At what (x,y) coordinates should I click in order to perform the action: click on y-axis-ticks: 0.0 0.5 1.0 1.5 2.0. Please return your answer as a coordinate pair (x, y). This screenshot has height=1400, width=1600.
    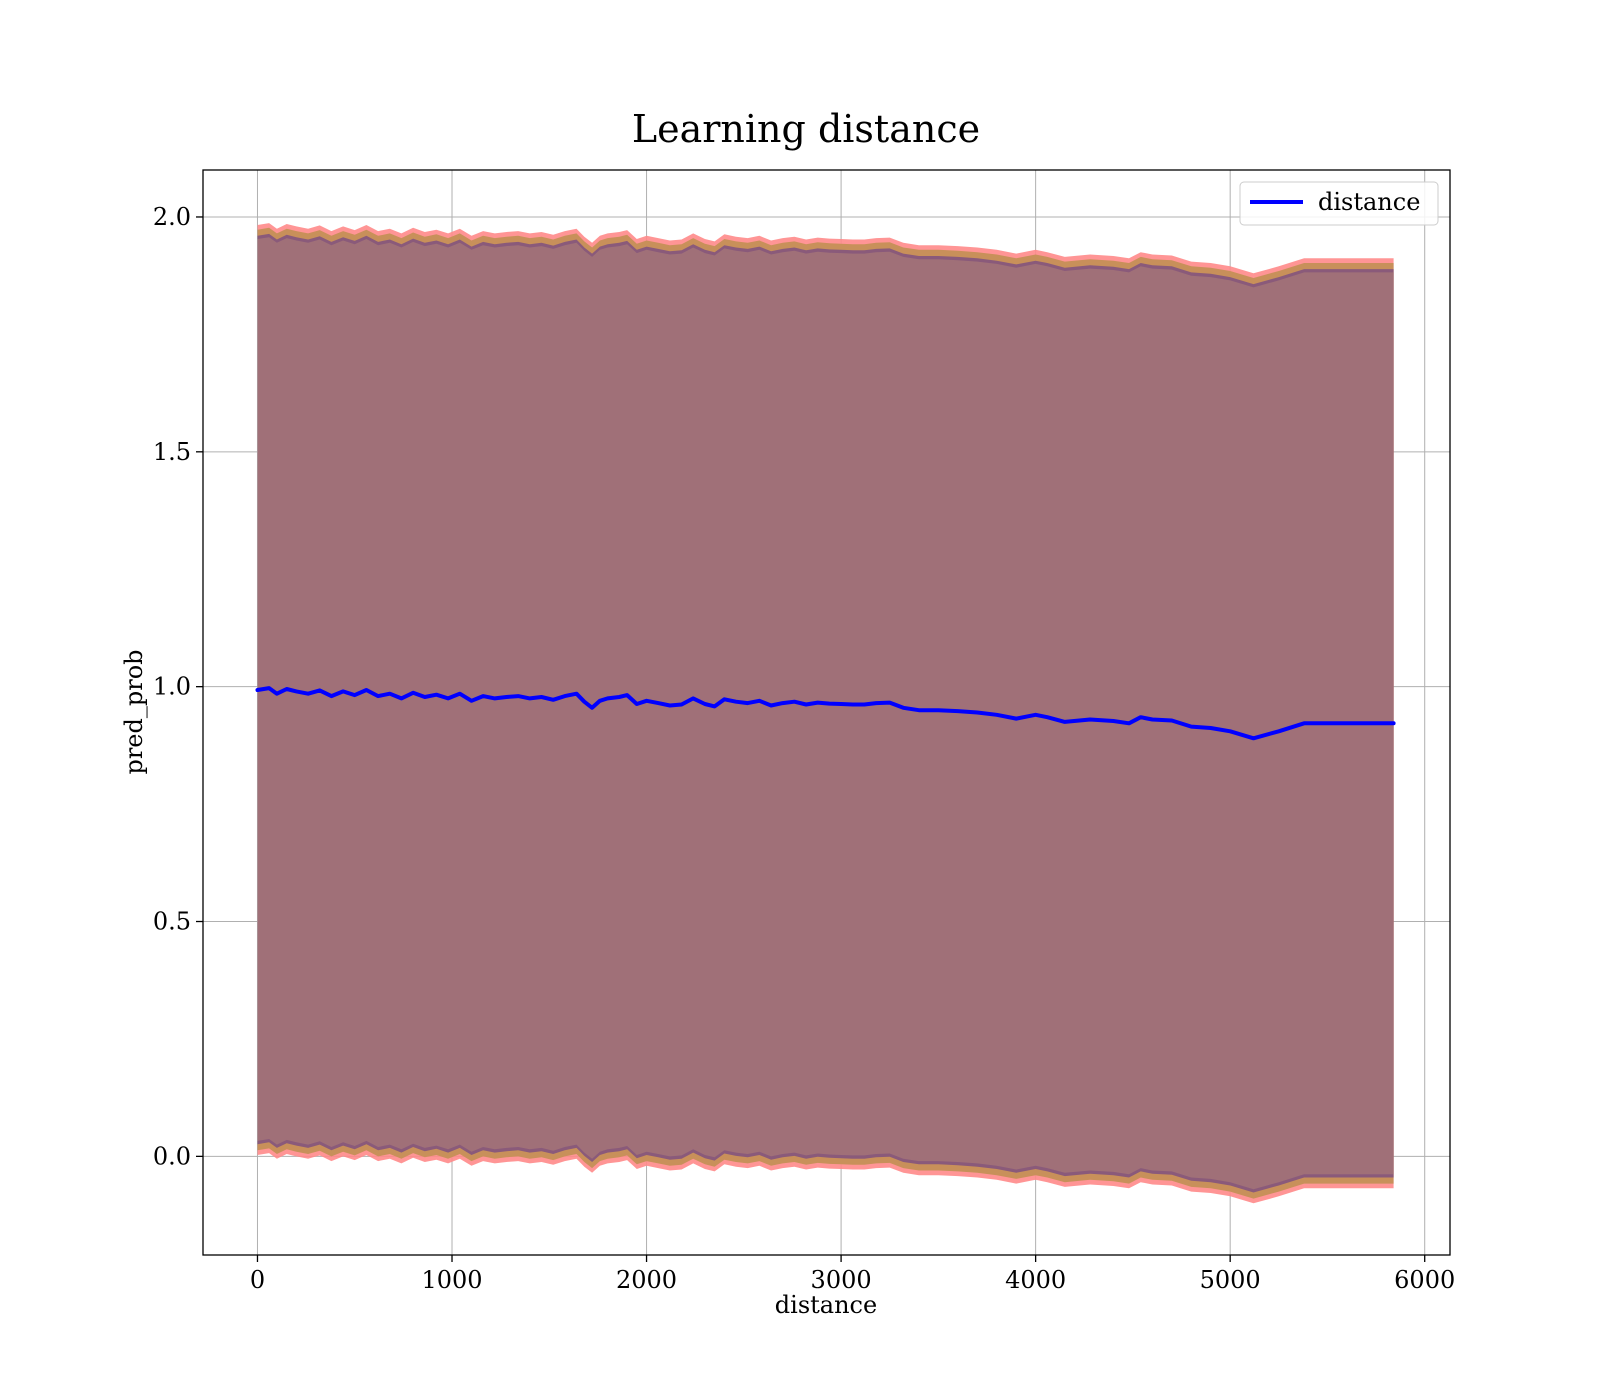
    Looking at the image, I should click on (178, 686).